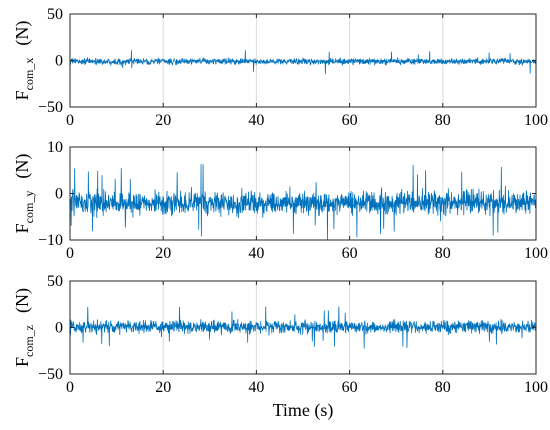  What do you see at coordinates (50, 240) in the screenshot?
I see `y-tick-label: −10` at bounding box center [50, 240].